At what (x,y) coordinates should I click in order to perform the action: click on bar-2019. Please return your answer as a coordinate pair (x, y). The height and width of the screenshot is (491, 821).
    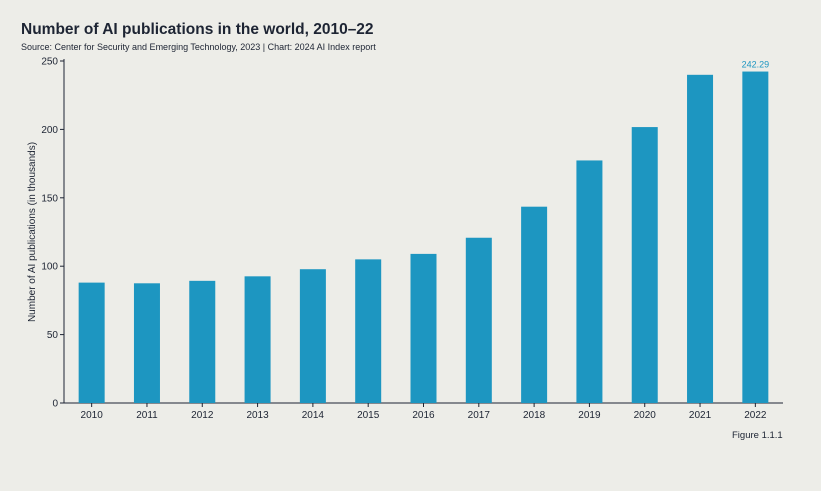
    Looking at the image, I should click on (589, 281).